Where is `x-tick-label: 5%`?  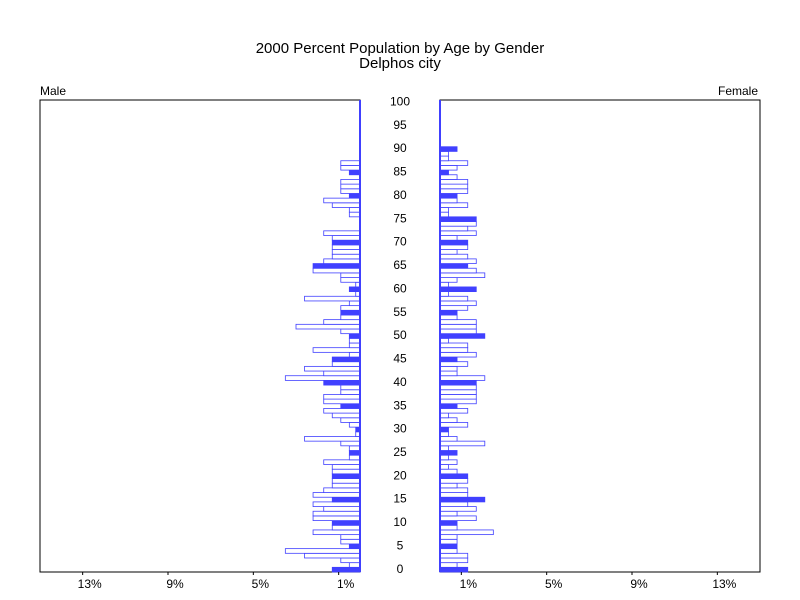 x-tick-label: 5% is located at coordinates (261, 584).